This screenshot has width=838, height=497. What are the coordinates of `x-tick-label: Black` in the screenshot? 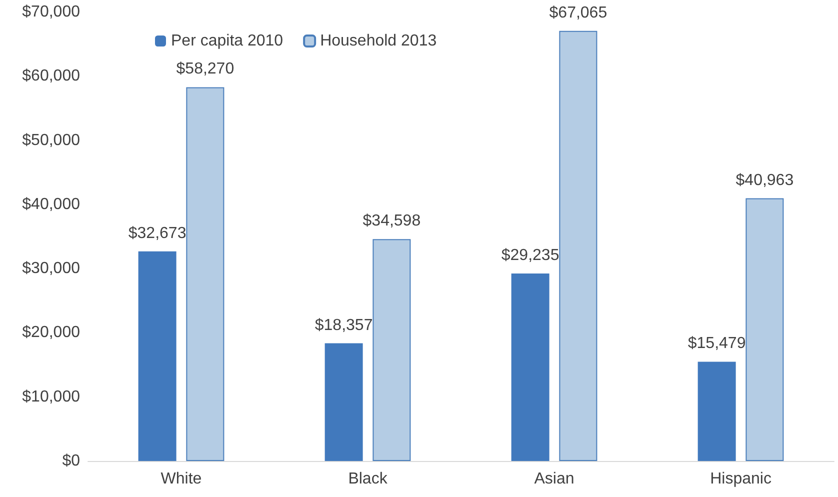 It's located at (368, 479).